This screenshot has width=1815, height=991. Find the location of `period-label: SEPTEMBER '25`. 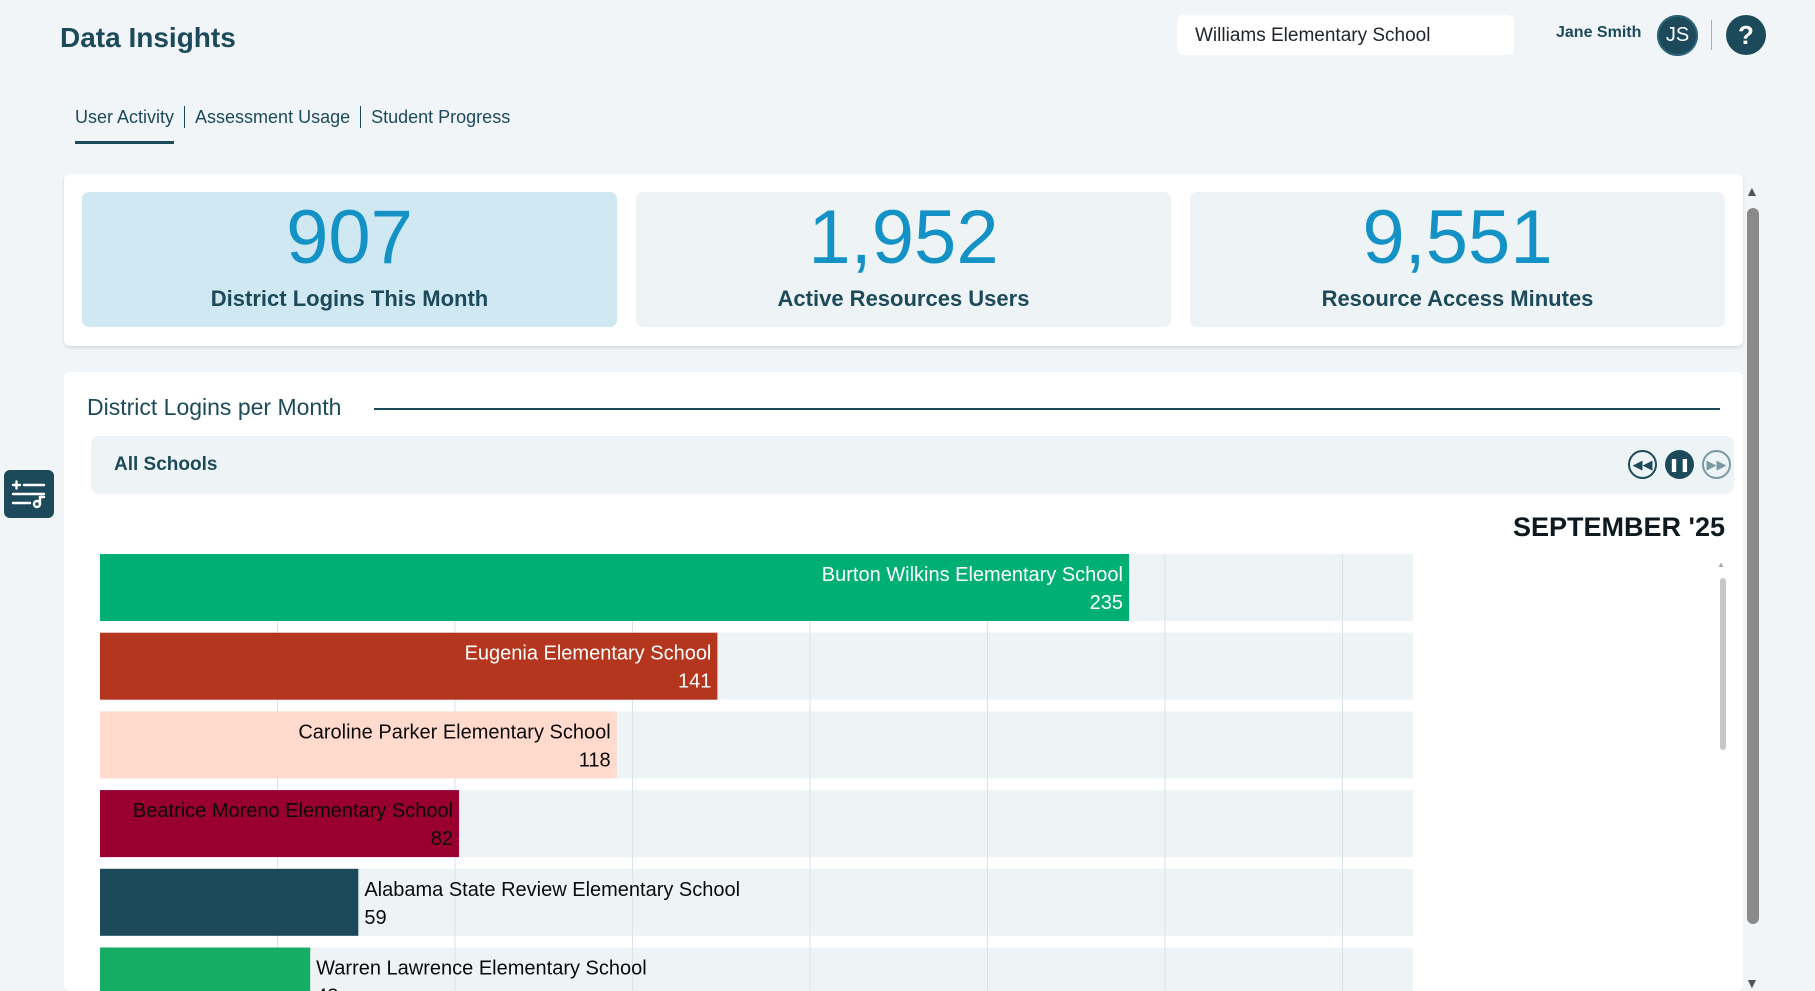

period-label: SEPTEMBER '25 is located at coordinates (1619, 527).